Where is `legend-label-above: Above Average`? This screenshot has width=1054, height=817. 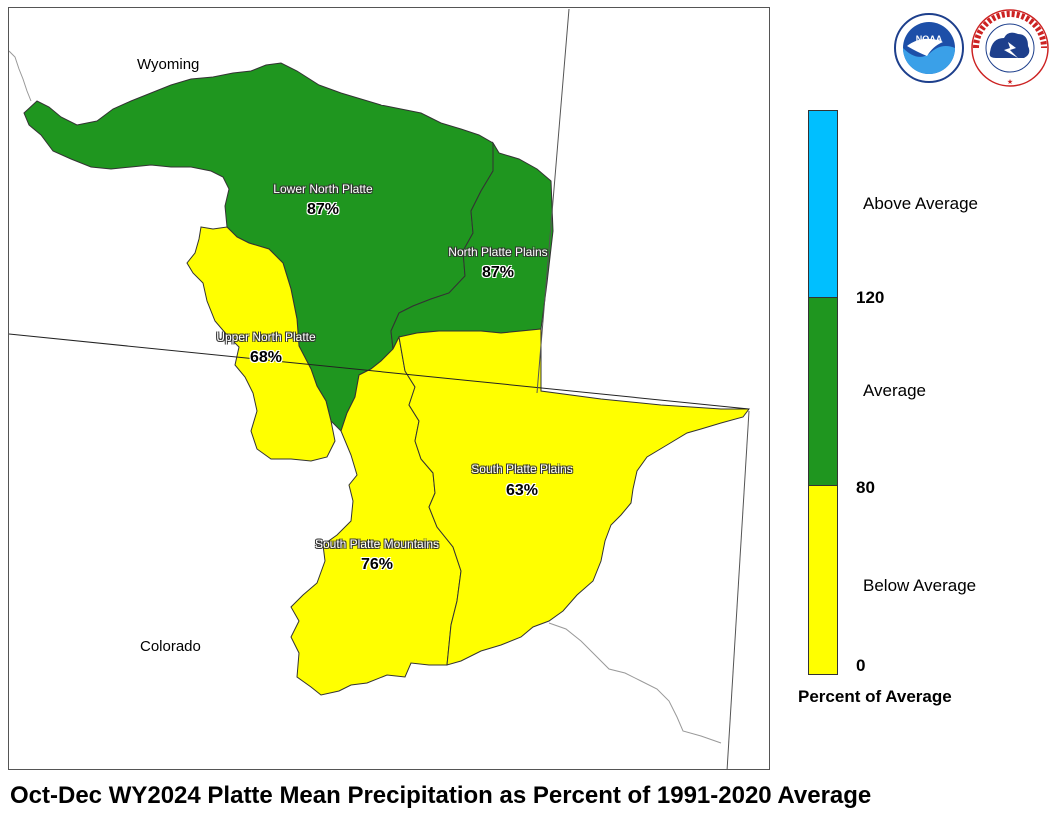
legend-label-above: Above Average is located at coordinates (920, 203).